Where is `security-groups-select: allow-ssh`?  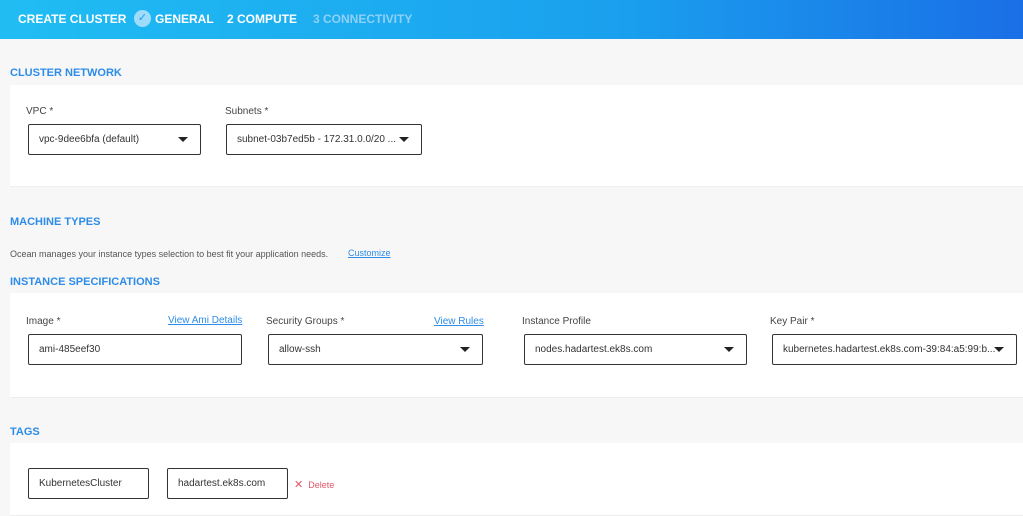
security-groups-select: allow-ssh is located at coordinates (375, 349).